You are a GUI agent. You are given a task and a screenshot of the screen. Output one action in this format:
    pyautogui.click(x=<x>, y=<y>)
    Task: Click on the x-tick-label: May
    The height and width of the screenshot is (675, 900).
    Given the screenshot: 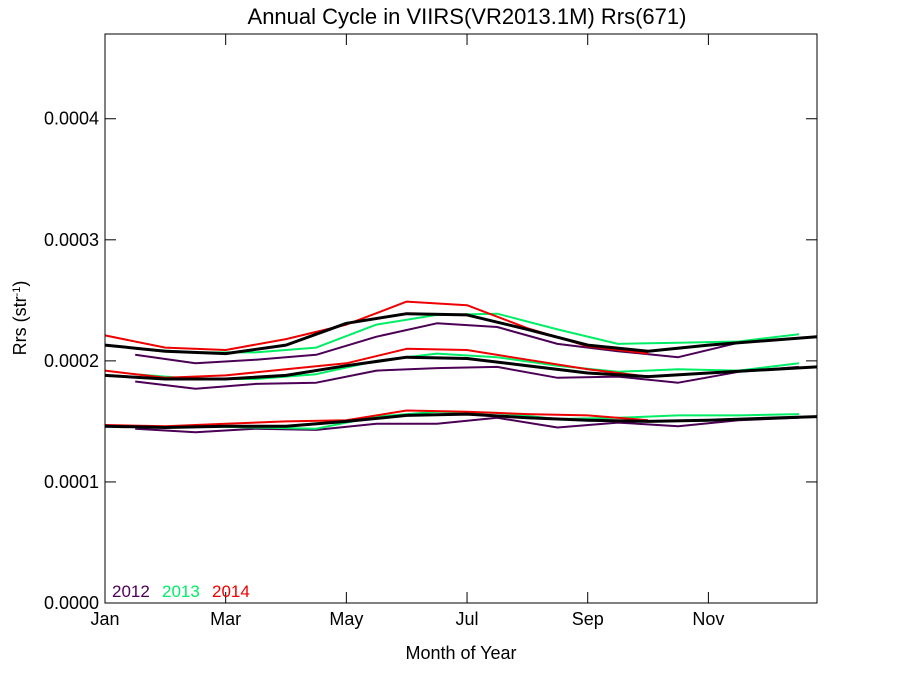 What is the action you would take?
    pyautogui.click(x=346, y=619)
    